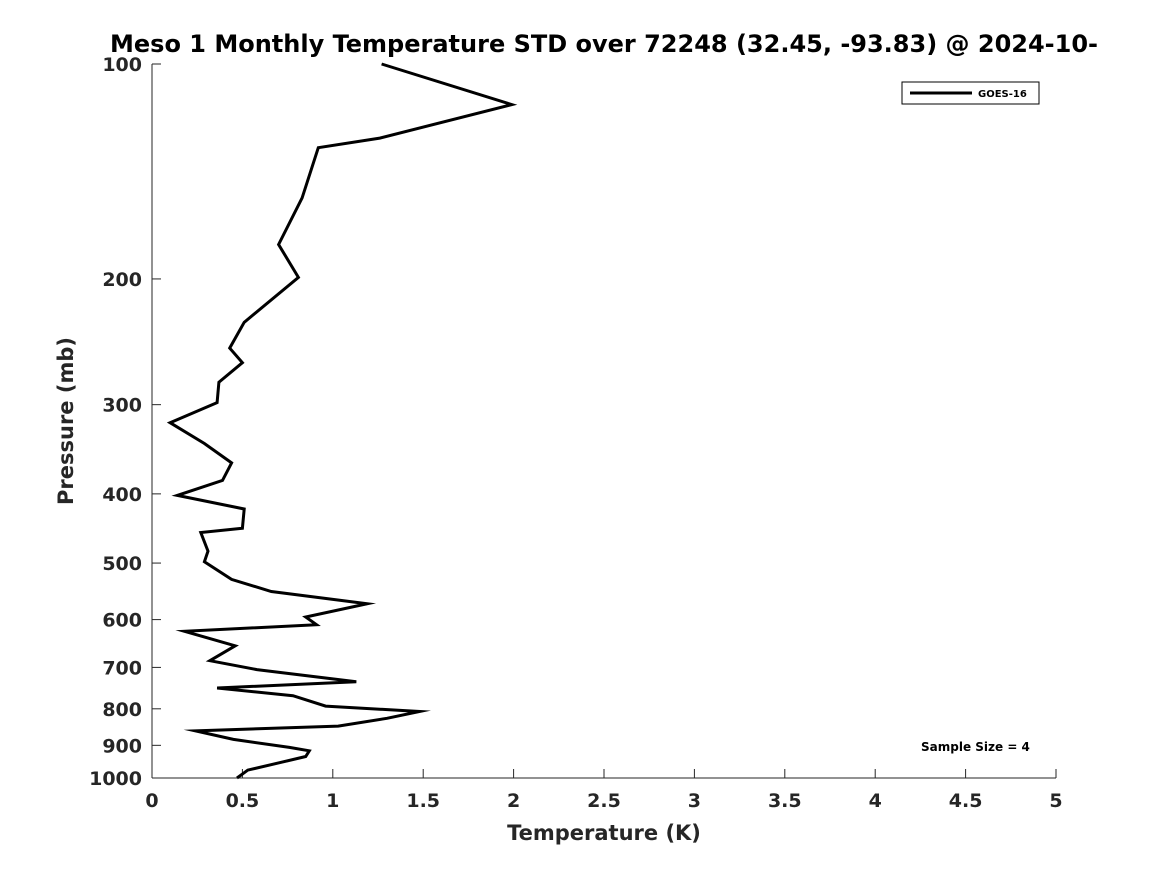 This screenshot has width=1167, height=875. Describe the element at coordinates (151, 801) in the screenshot. I see `x-tick-label: 0` at that location.